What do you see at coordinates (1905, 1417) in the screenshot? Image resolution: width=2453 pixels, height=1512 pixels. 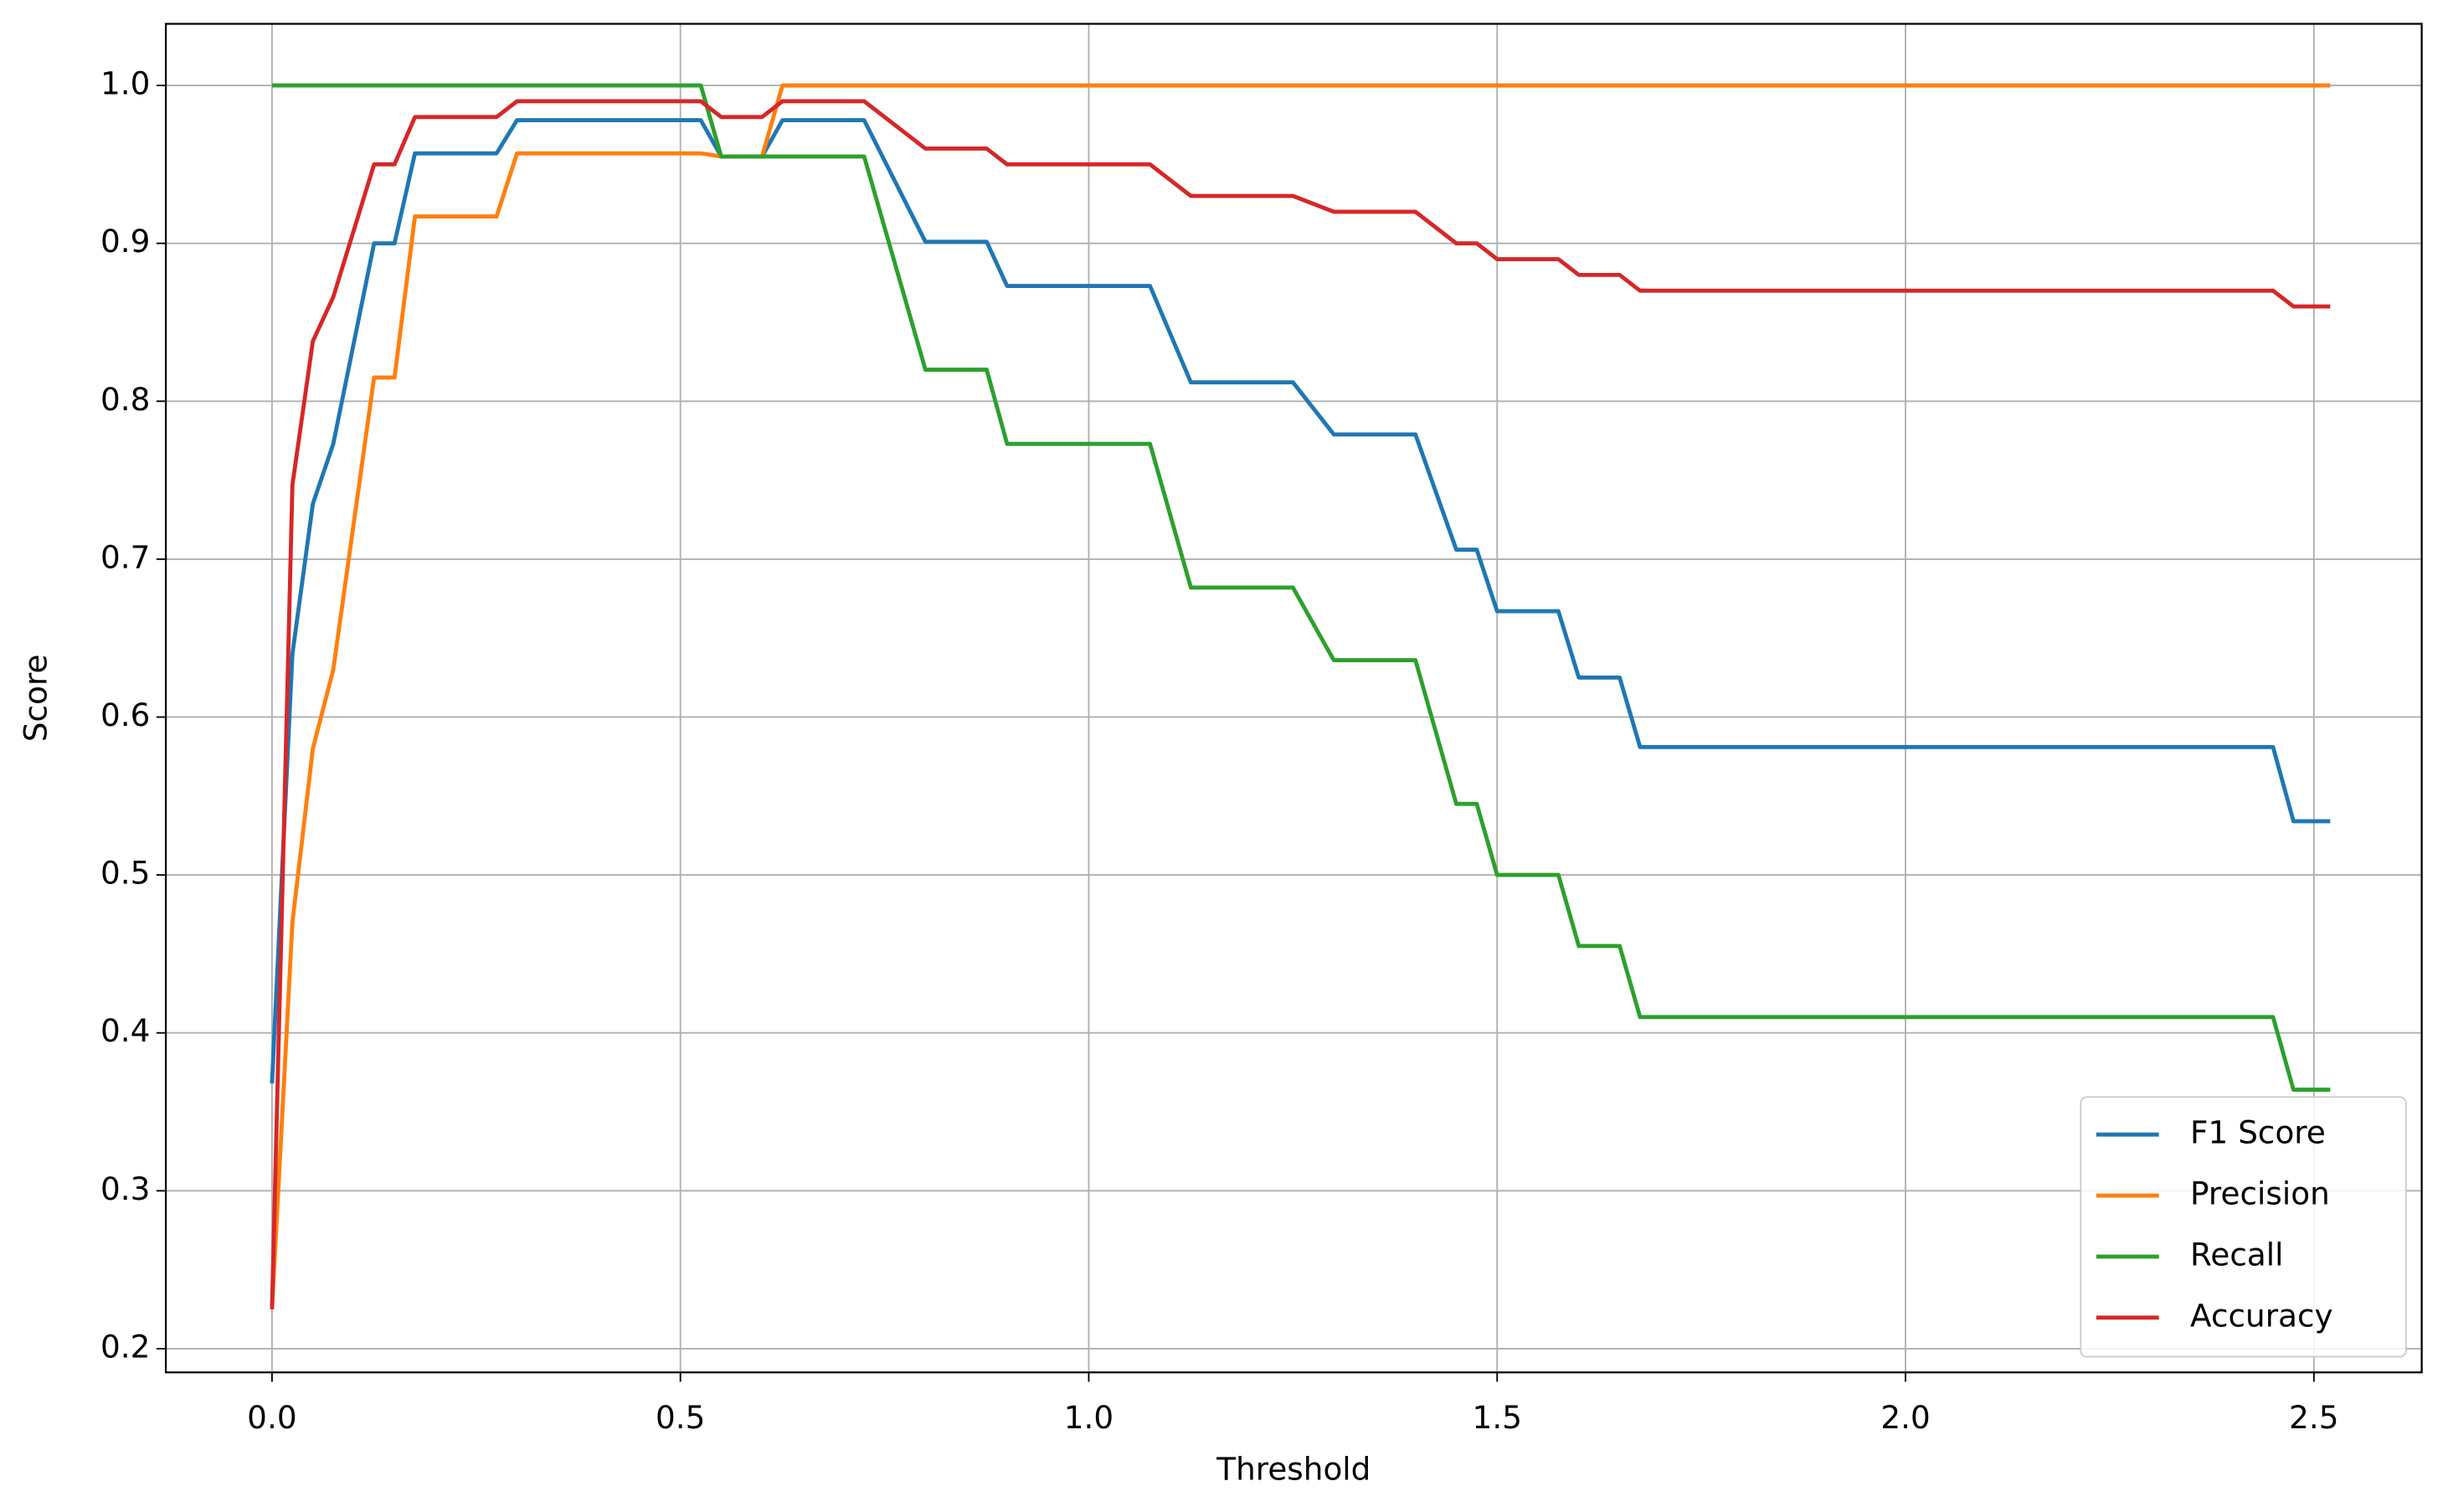 I see `x-tick-label: 2.0` at bounding box center [1905, 1417].